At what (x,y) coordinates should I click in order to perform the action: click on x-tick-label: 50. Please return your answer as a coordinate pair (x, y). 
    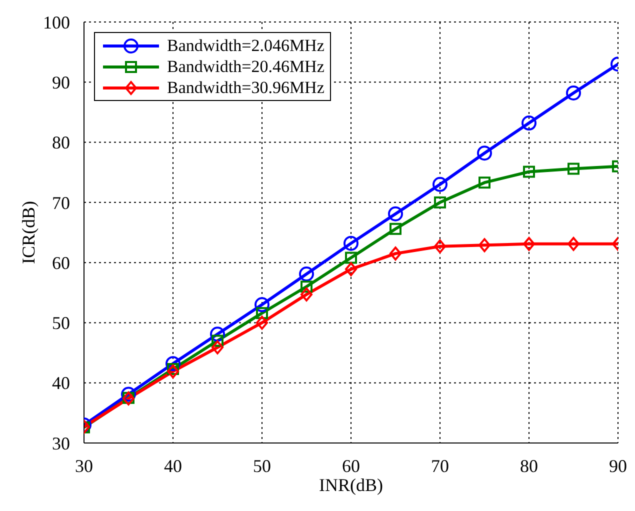
    Looking at the image, I should click on (262, 466).